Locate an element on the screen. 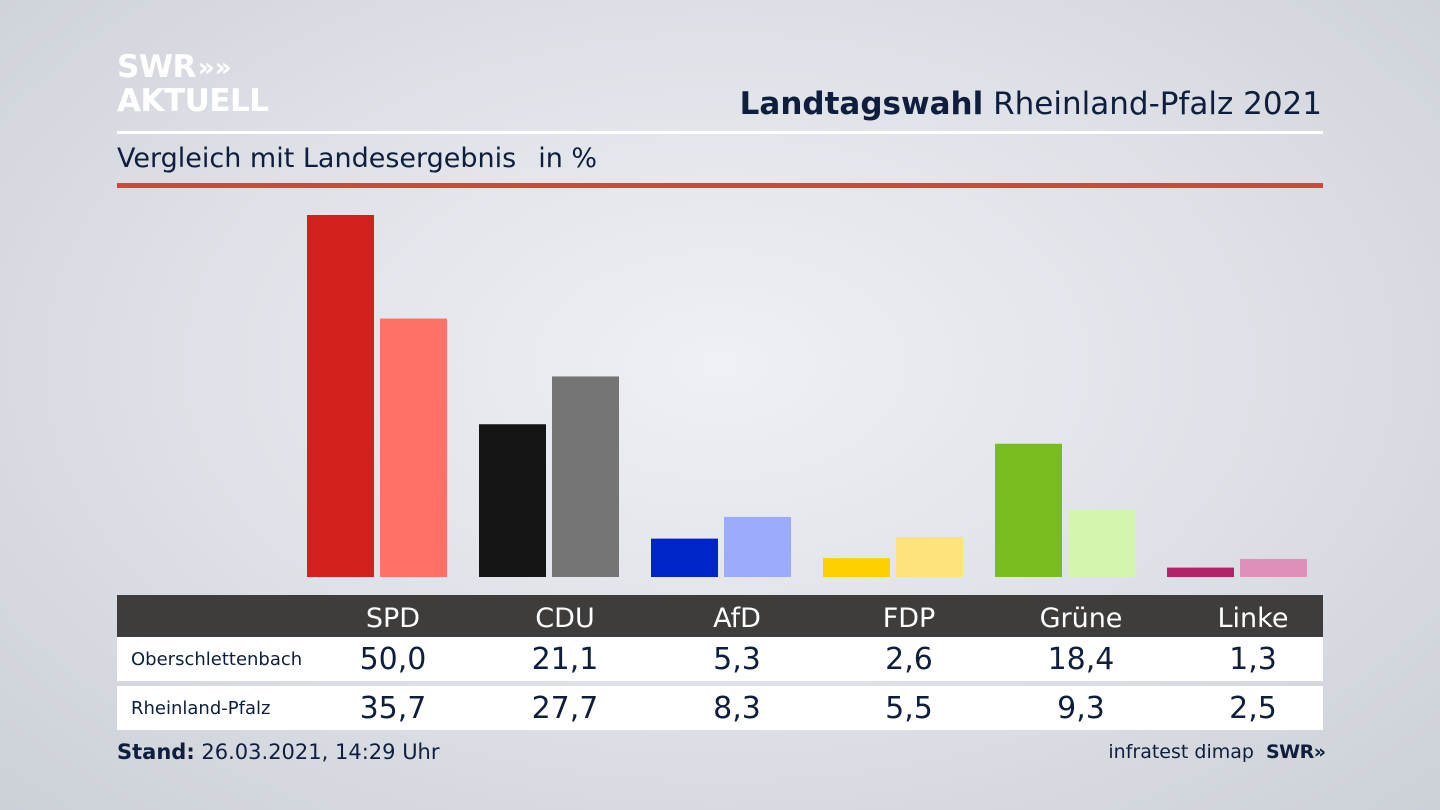  row-label: Oberschlettenbach is located at coordinates (217, 659).